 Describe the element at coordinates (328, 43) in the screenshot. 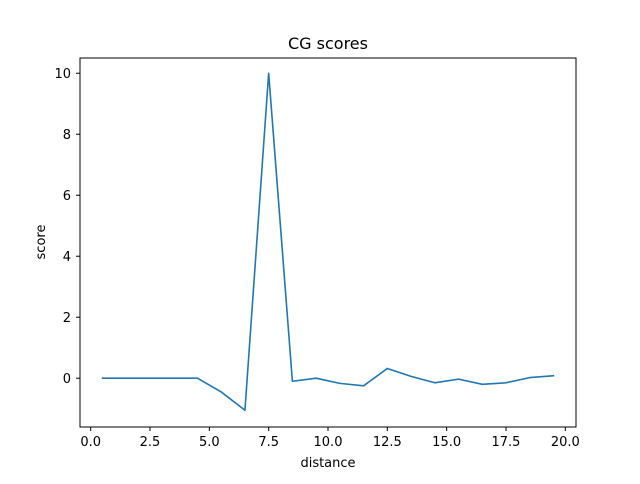

I see `chart-title: CG scores` at that location.